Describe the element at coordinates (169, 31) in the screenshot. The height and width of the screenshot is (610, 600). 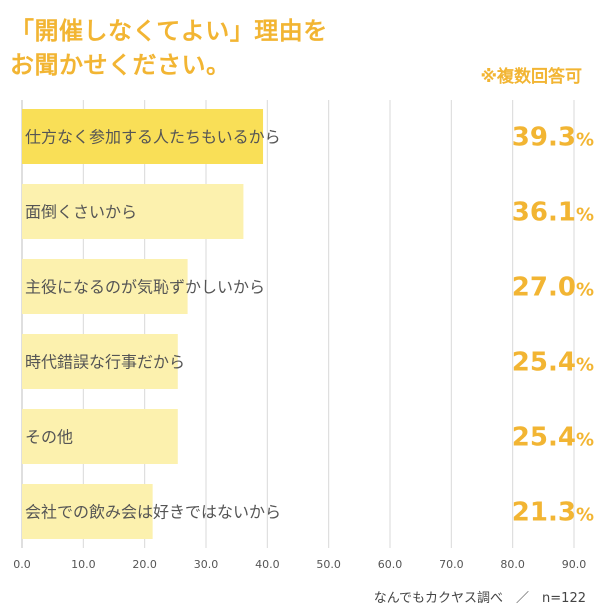
I see `title-line-1: 「開催しなくてよい」理由を` at that location.